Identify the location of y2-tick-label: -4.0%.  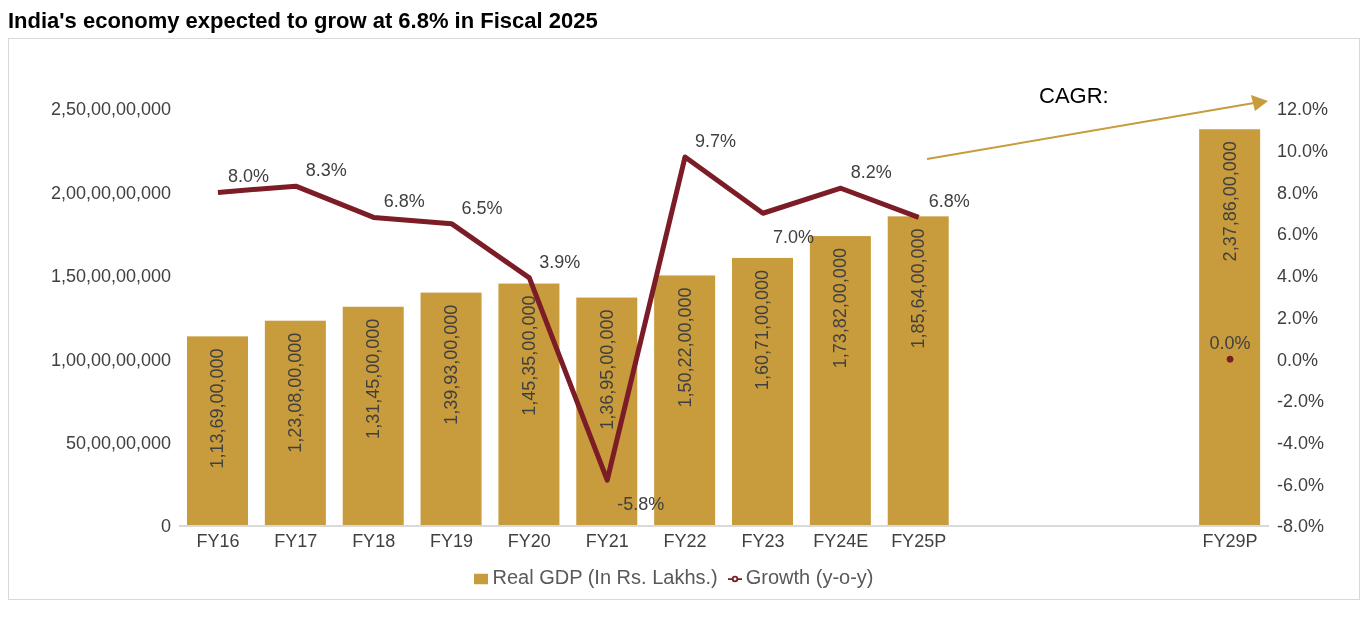
(1301, 442).